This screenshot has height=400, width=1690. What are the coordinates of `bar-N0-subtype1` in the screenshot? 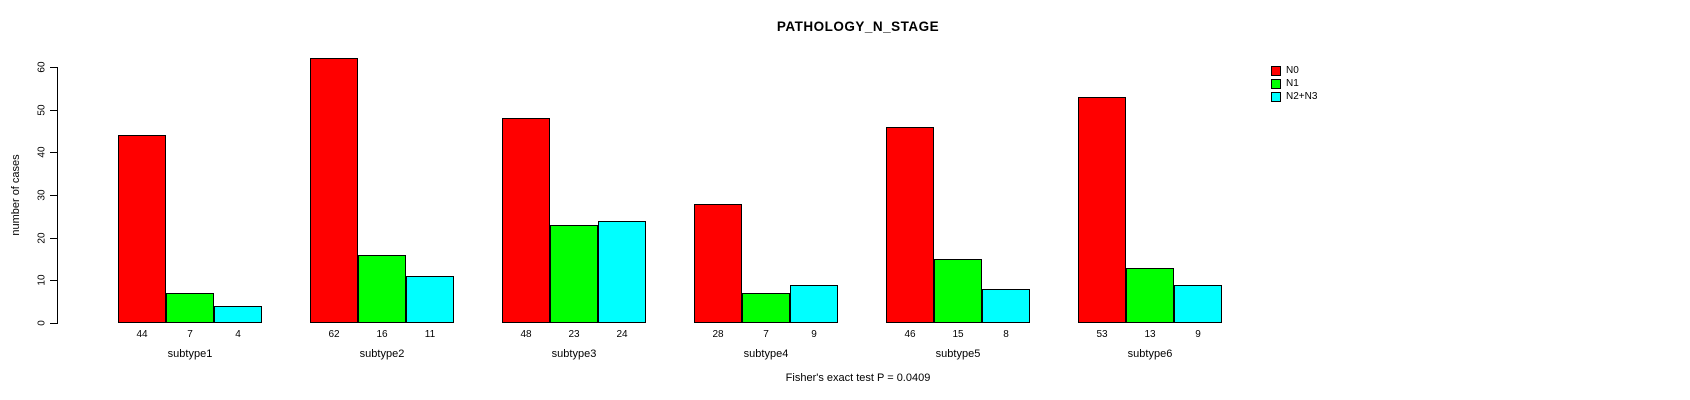 It's located at (142, 229).